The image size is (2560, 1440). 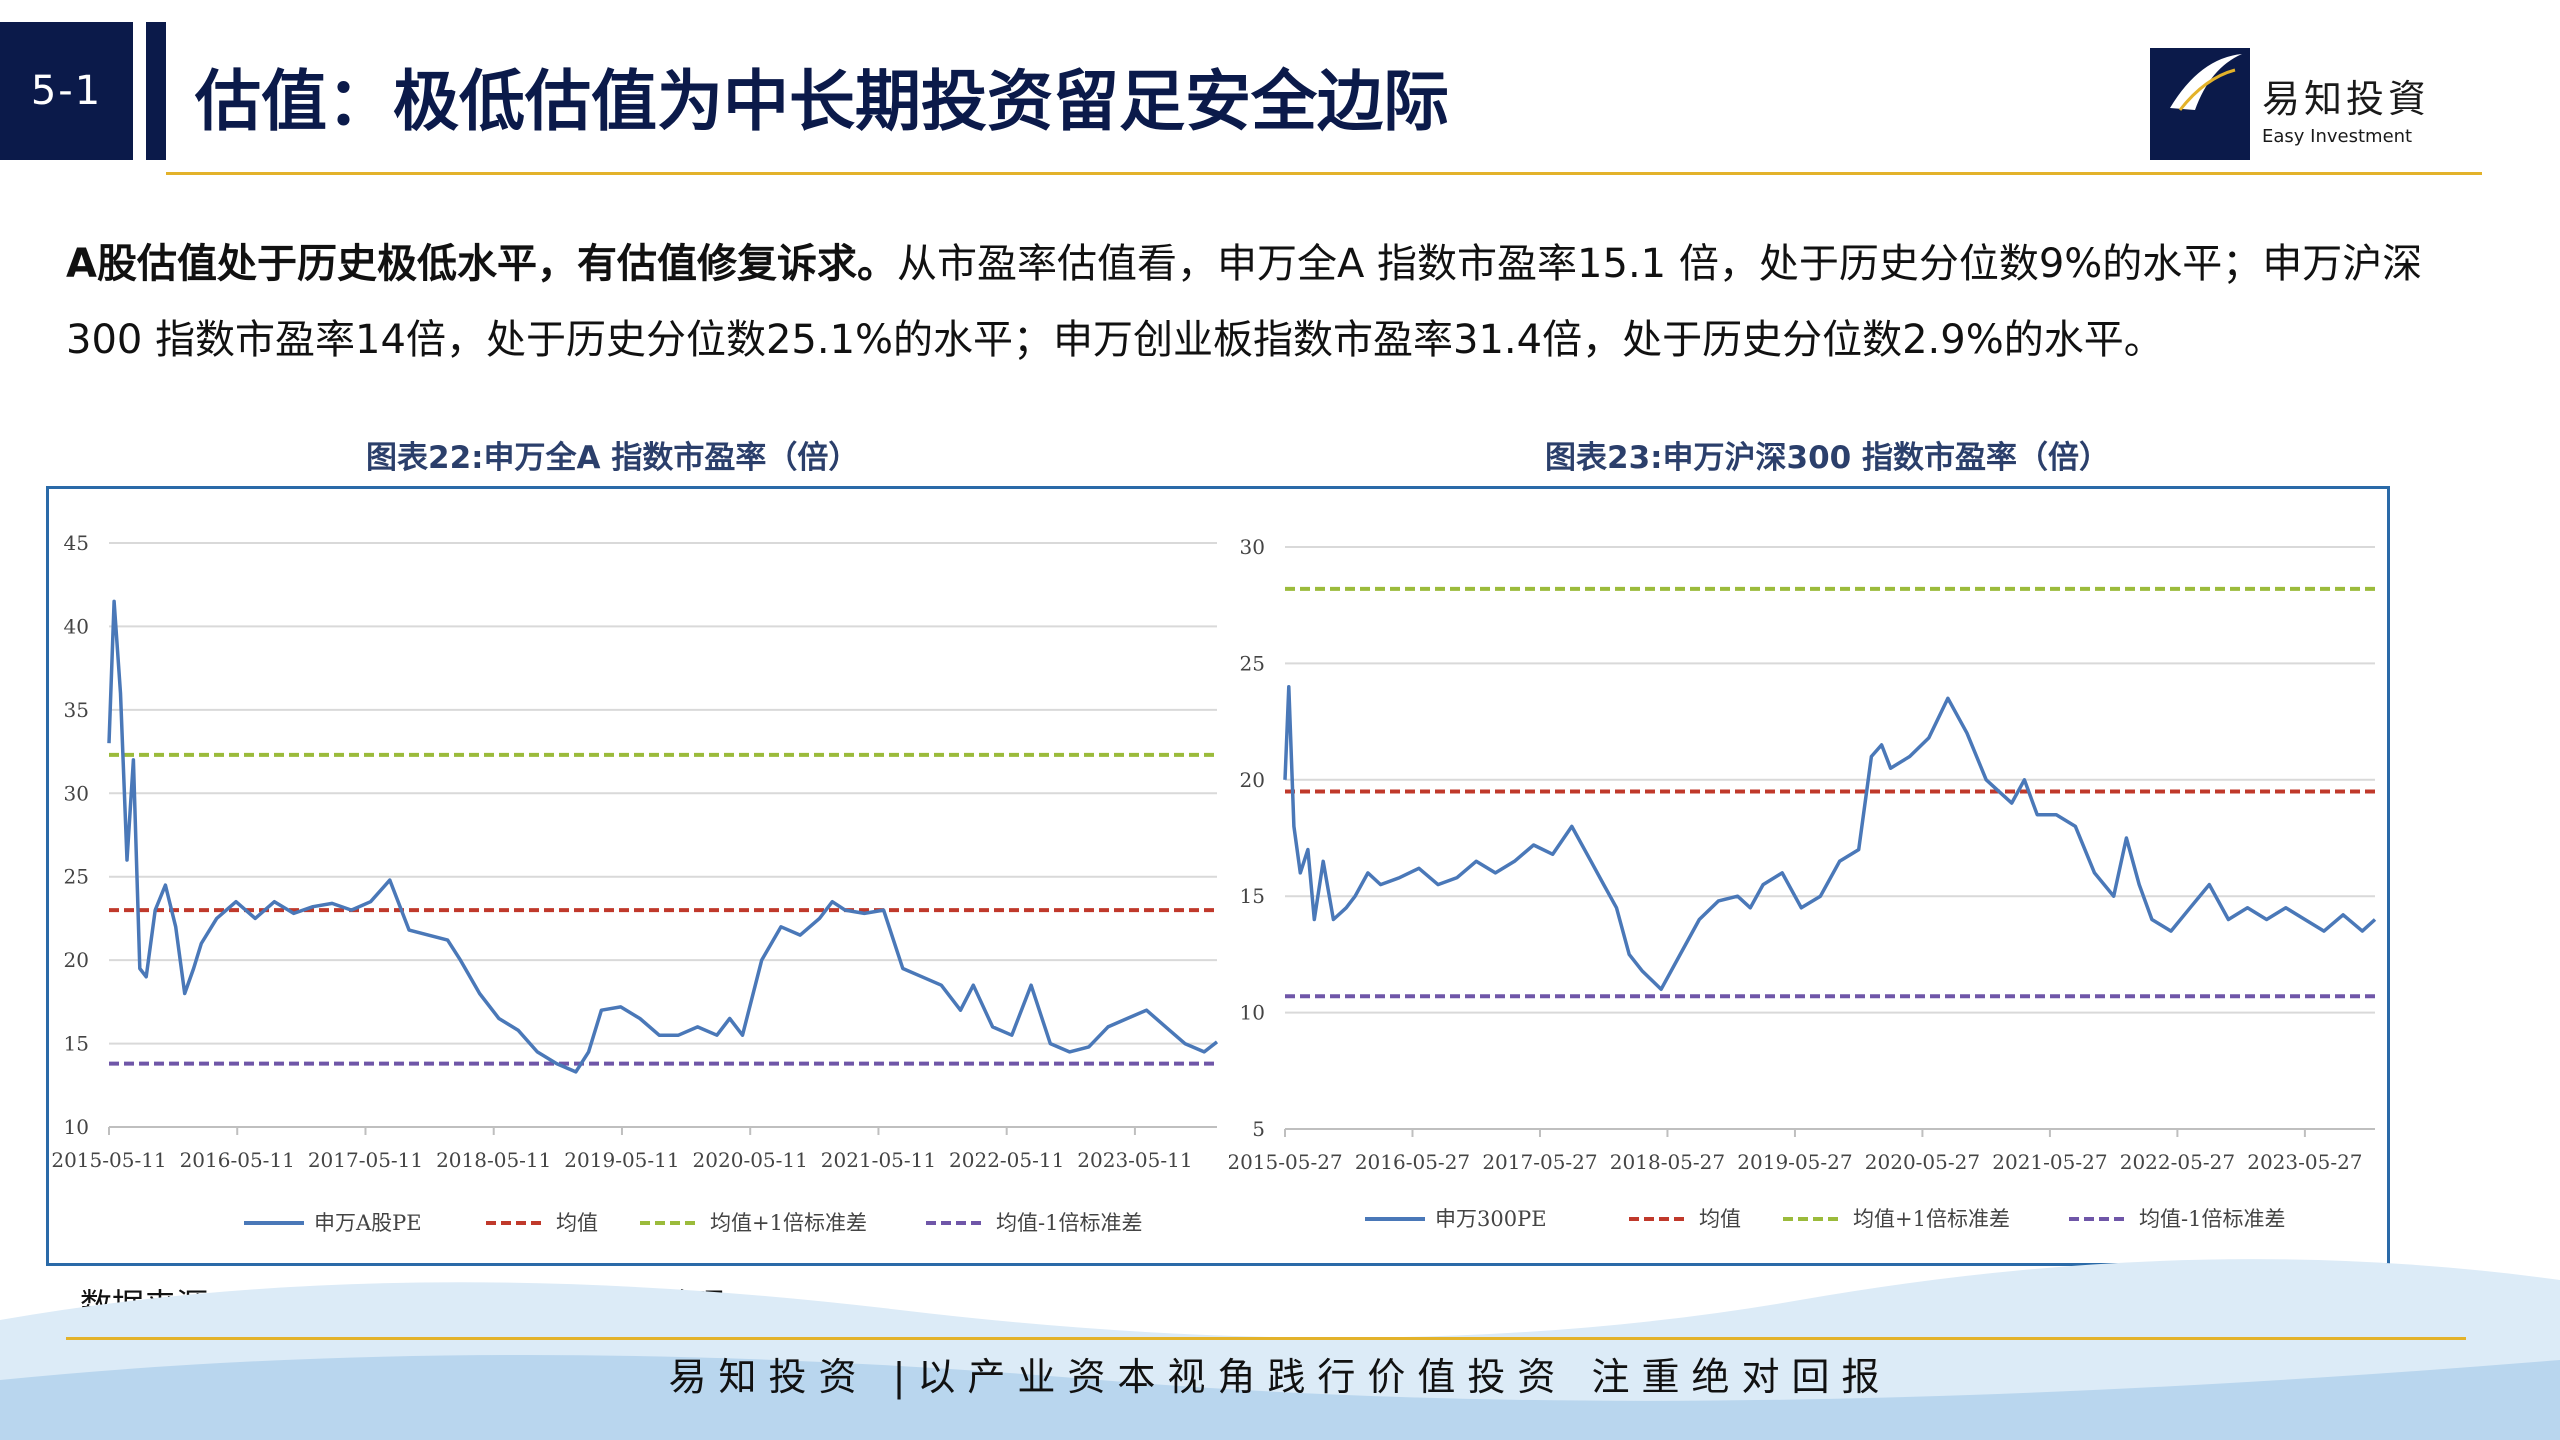 What do you see at coordinates (76, 543) in the screenshot?
I see `left-ytick-label: 45` at bounding box center [76, 543].